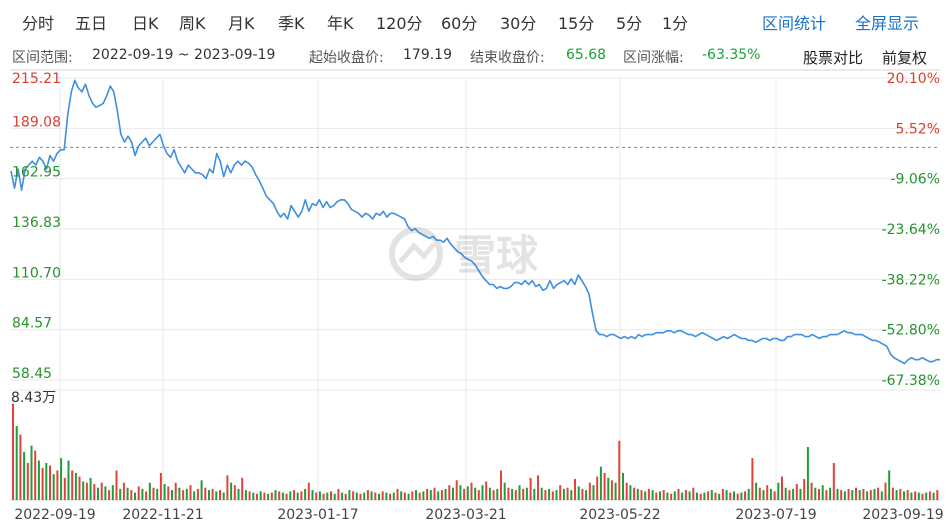 This screenshot has height=532, width=950. Describe the element at coordinates (162, 515) in the screenshot. I see `date-axis-label: 2022-11-21` at that location.